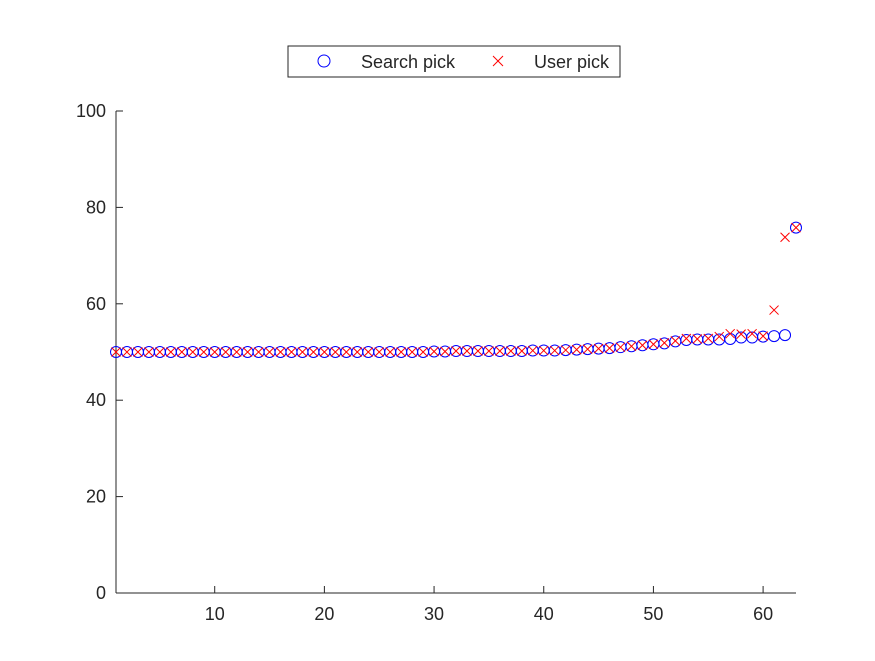 The image size is (875, 661). Describe the element at coordinates (324, 614) in the screenshot. I see `x-tick-label: 20` at that location.